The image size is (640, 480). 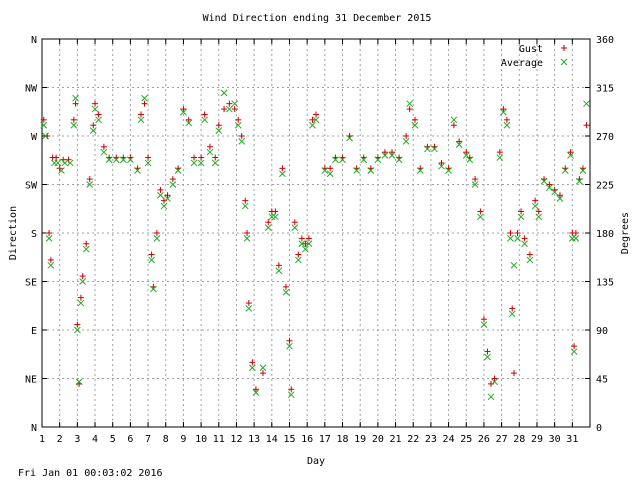 I want to click on x-tick-label: 4, so click(x=95, y=439).